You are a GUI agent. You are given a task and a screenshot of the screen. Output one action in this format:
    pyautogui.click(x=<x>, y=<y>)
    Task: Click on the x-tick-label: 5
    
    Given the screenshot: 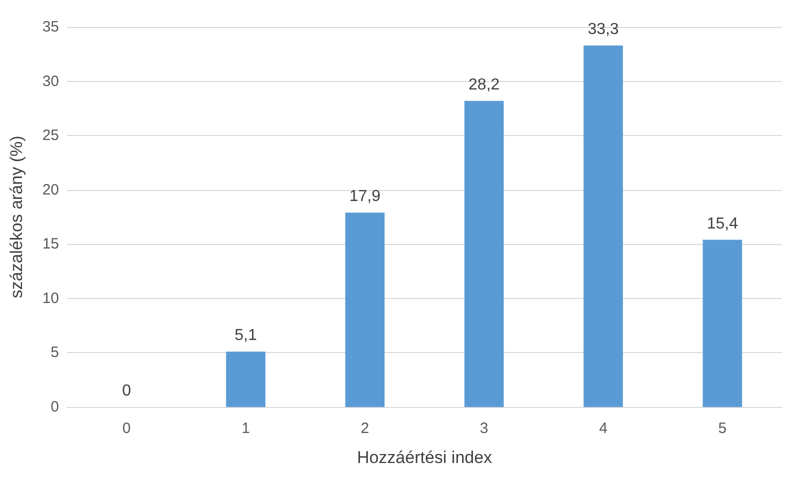 What is the action you would take?
    pyautogui.click(x=722, y=428)
    